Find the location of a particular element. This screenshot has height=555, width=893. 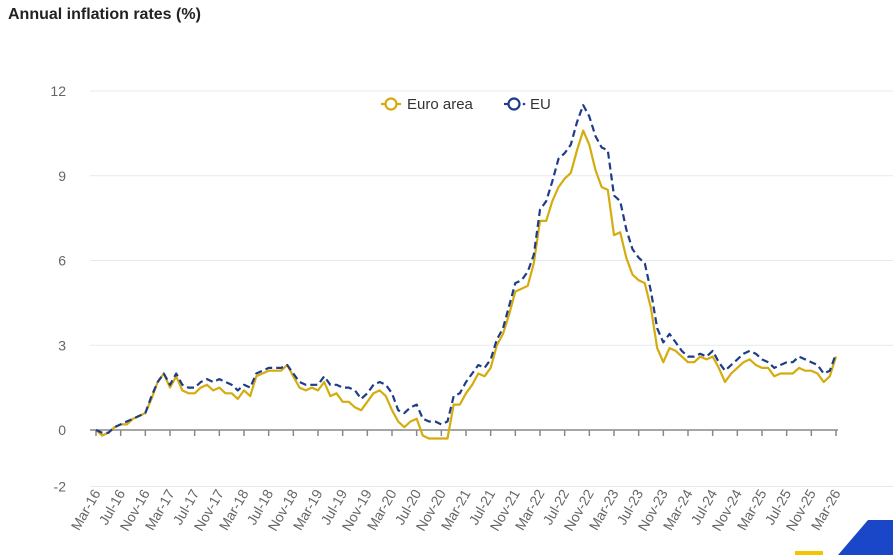

corner-accent-bar is located at coordinates (809, 553).